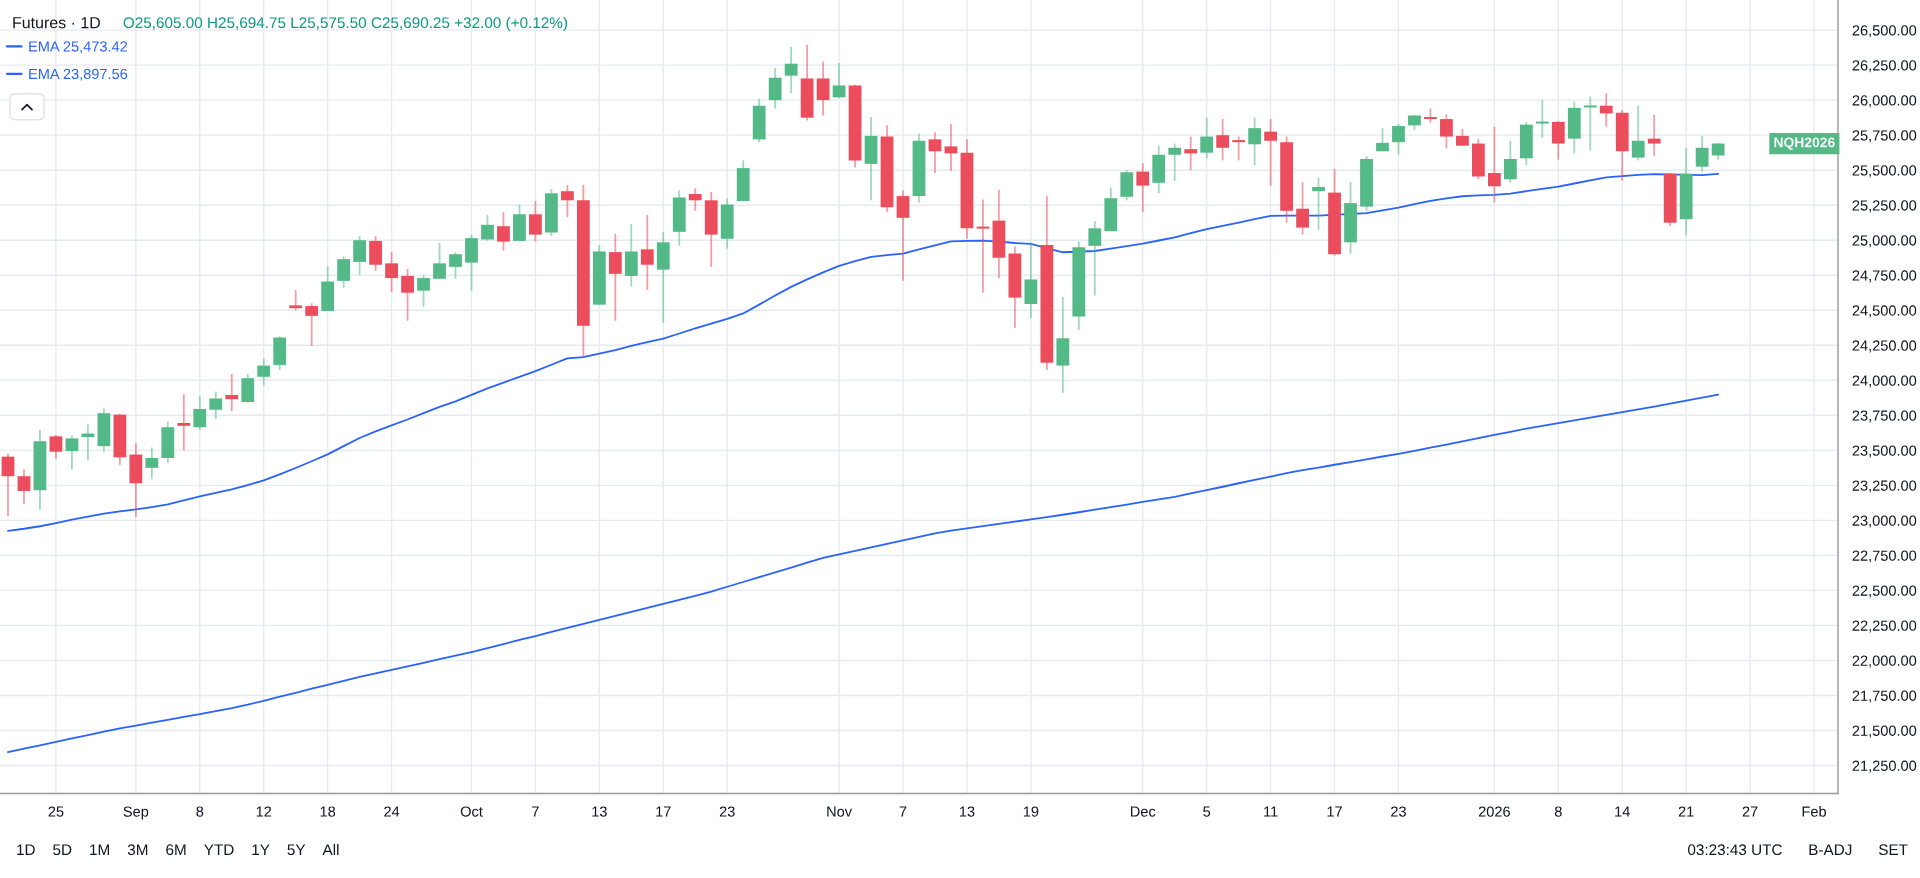 This screenshot has width=1920, height=878. I want to click on y-tick-label: 22,250.00, so click(1884, 626).